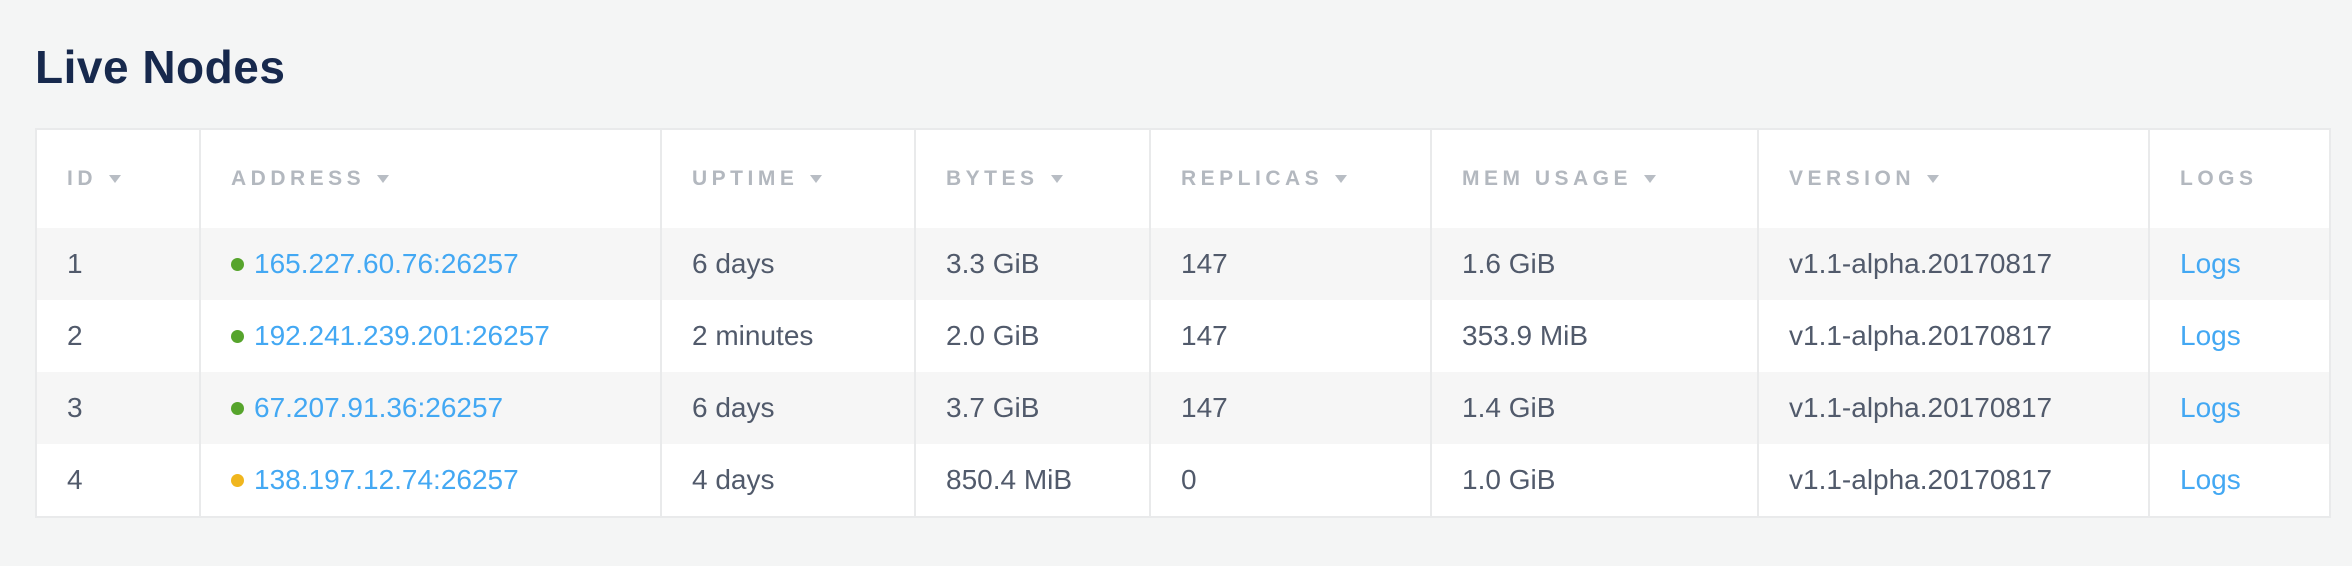 The height and width of the screenshot is (566, 2352). I want to click on node-address-link: 138.197.12.74:26257, so click(386, 479).